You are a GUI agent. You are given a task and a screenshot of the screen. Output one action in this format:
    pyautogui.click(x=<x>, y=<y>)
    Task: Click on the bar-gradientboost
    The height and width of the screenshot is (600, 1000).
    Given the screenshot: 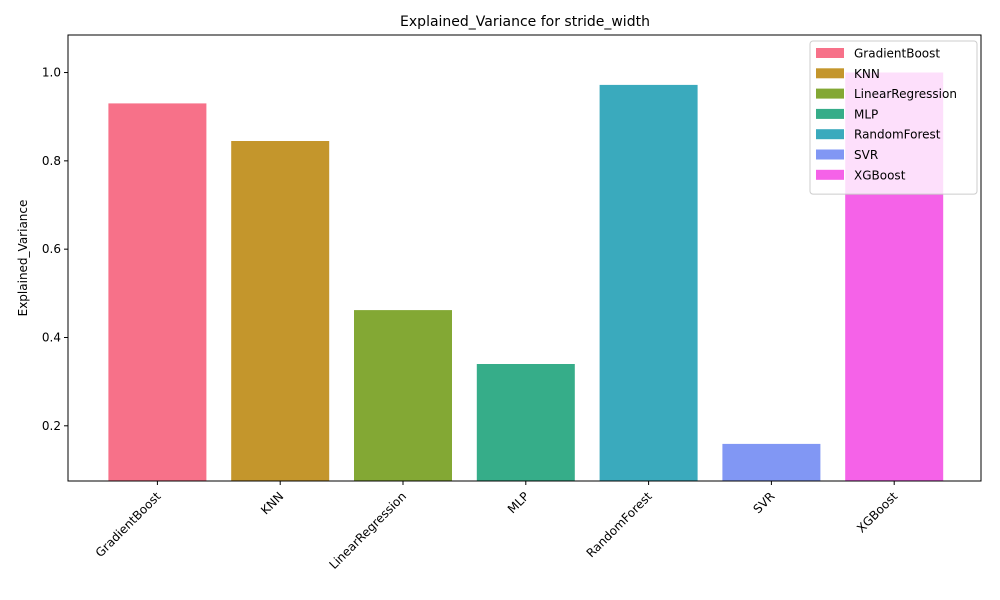 What is the action you would take?
    pyautogui.click(x=157, y=292)
    